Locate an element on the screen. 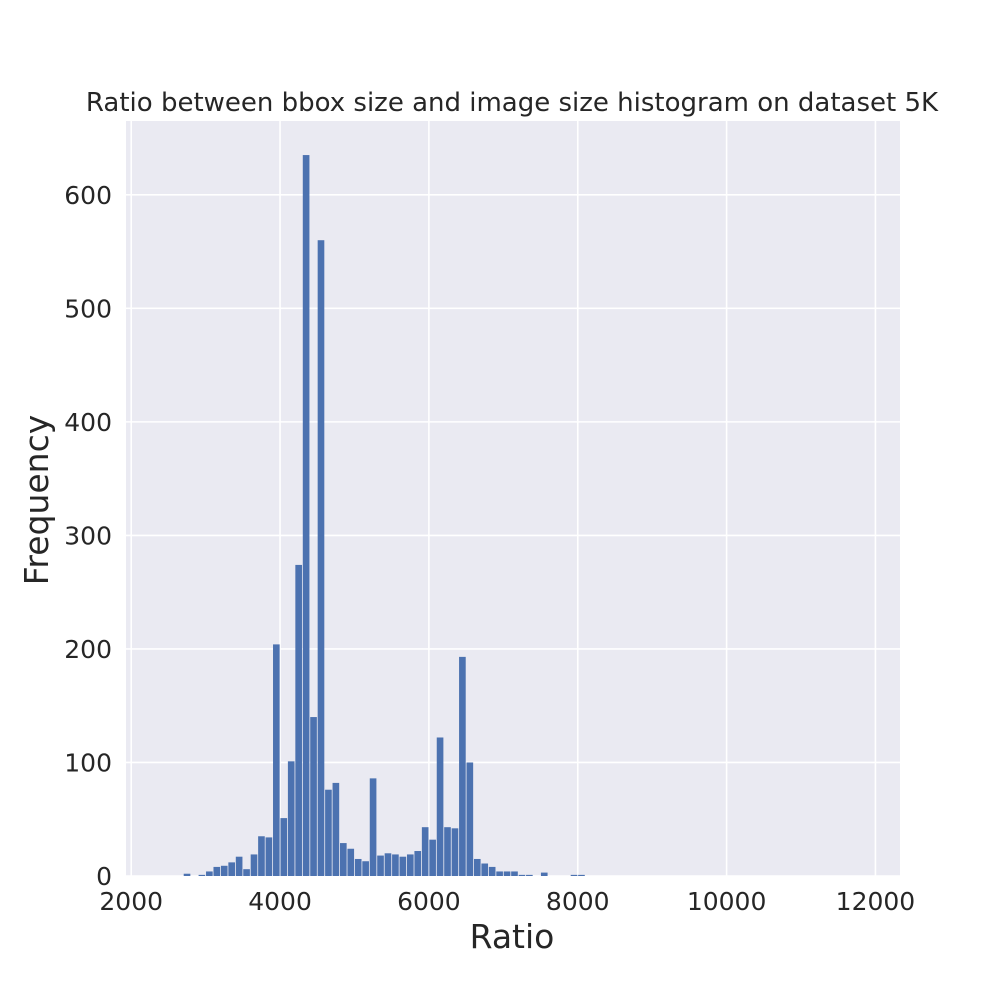 Image resolution: width=1000 pixels, height=1000 pixels. x-tick-label: 4000 is located at coordinates (280, 901).